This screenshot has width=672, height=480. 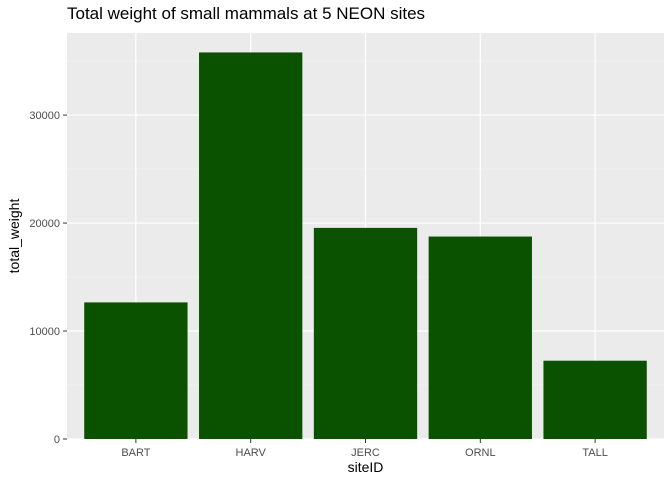 I want to click on x-tick-label: TALL, so click(x=594, y=453).